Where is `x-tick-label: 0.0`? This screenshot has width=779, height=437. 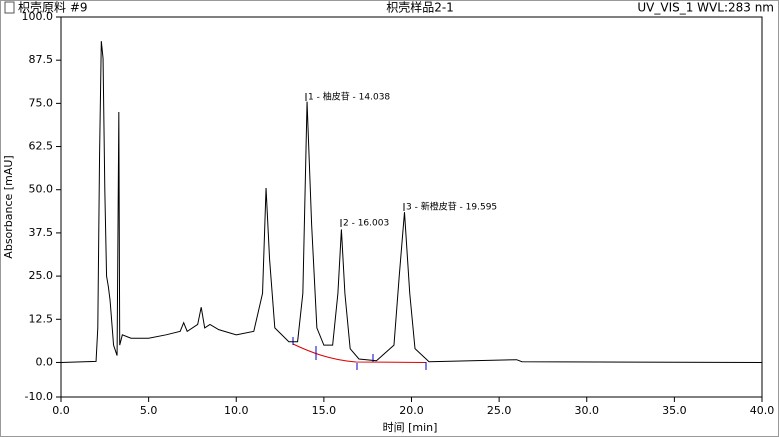
x-tick-label: 0.0 is located at coordinates (61, 410).